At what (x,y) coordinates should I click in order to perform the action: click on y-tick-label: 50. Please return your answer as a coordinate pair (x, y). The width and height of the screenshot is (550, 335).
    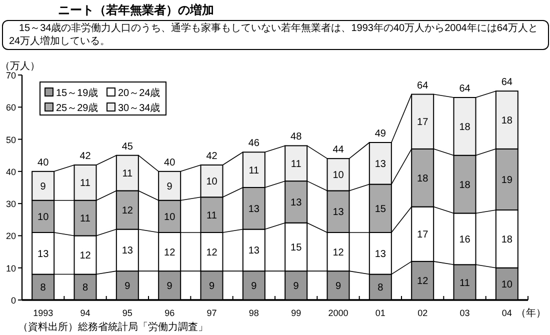
    Looking at the image, I should click on (11, 139).